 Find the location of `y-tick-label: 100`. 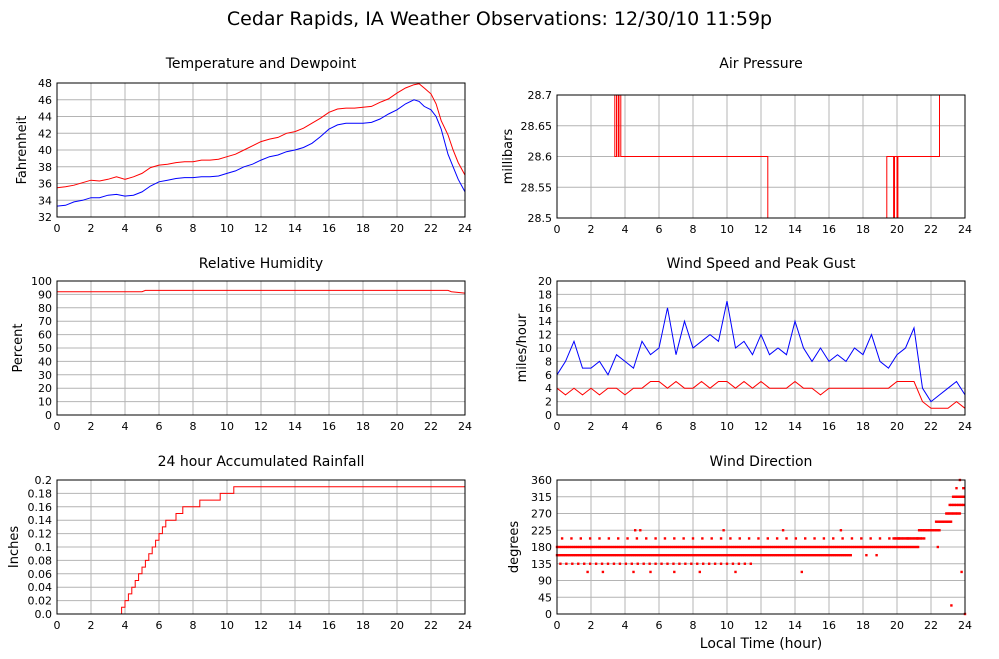

y-tick-label: 100 is located at coordinates (41, 281).